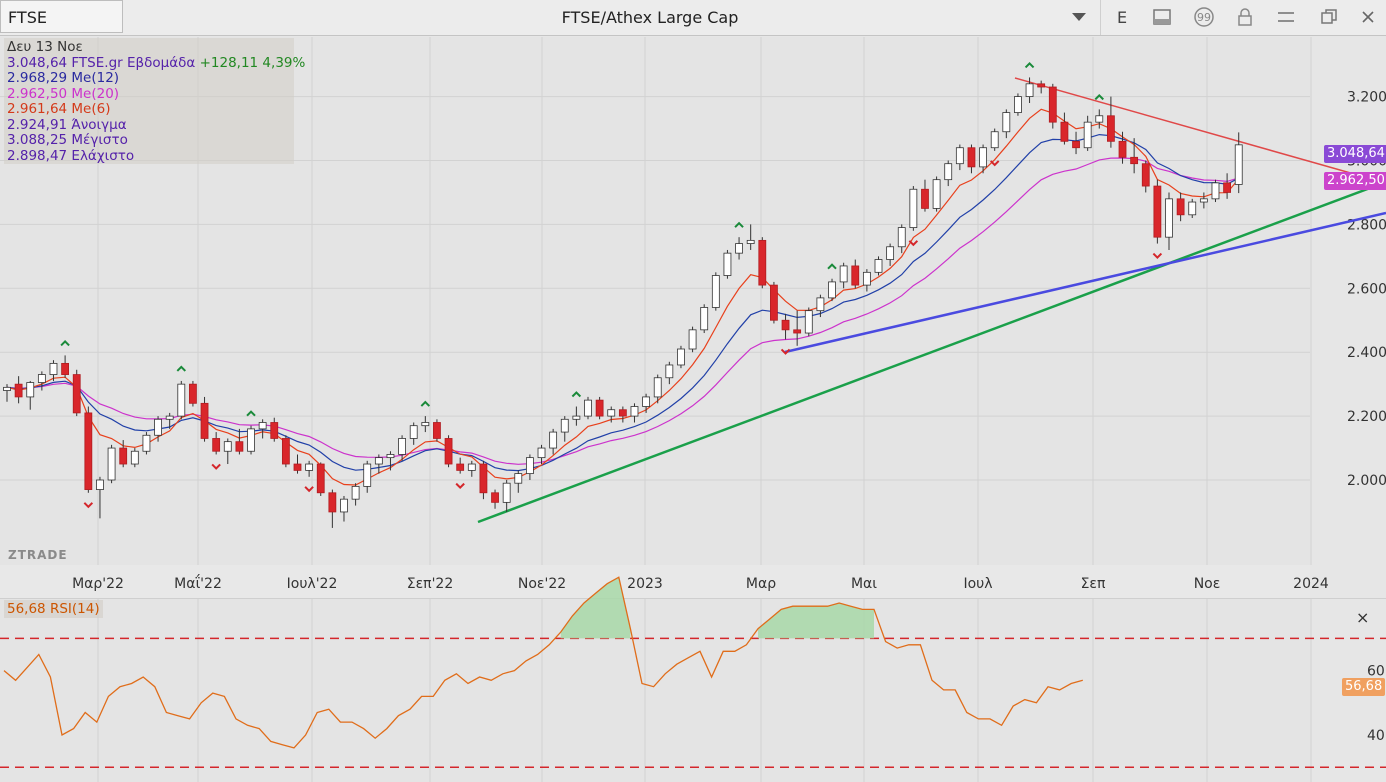 This screenshot has height=782, width=1386. I want to click on legend-high: 3.088,25 Μέγιστο, so click(67, 140).